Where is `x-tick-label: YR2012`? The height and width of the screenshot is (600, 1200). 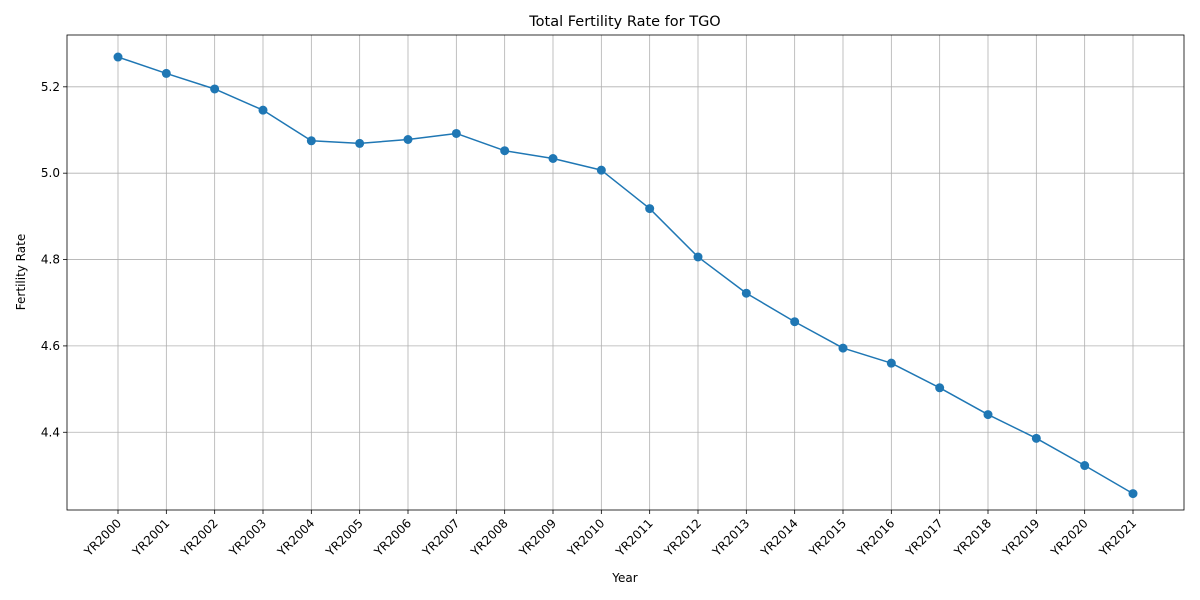
x-tick-label: YR2012 is located at coordinates (682, 537).